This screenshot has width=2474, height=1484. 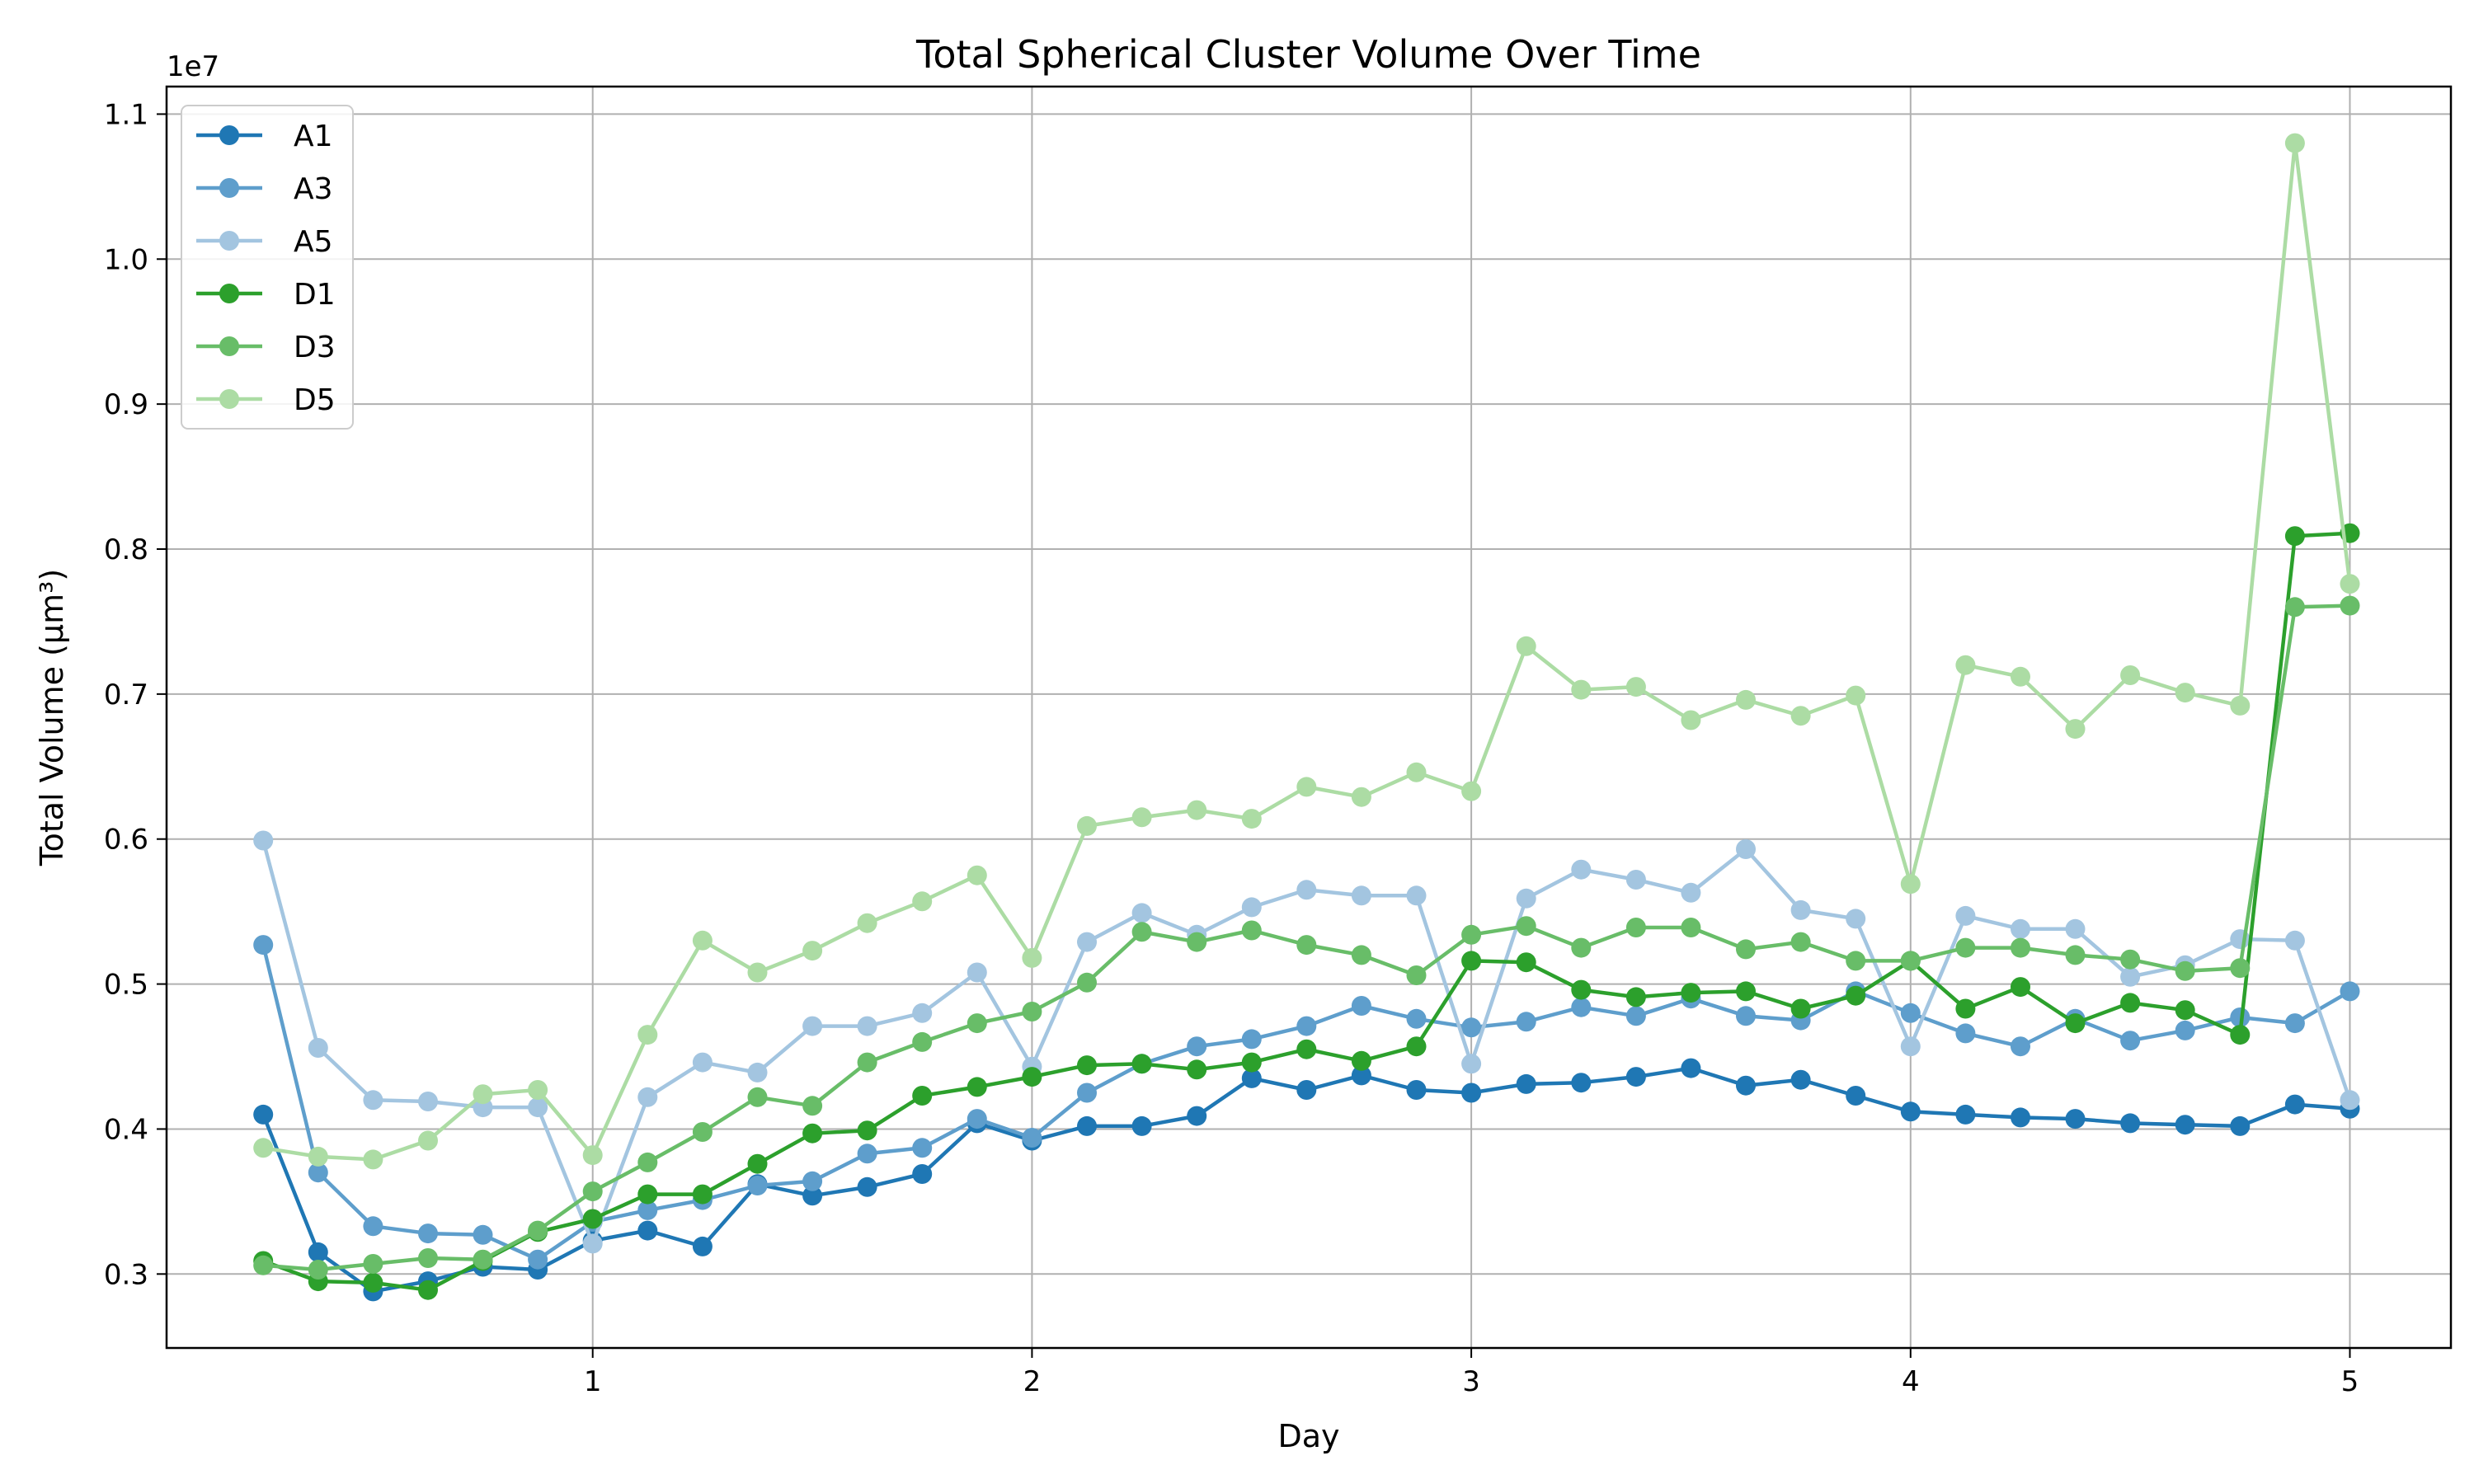 I want to click on legend-item: D1, so click(x=266, y=295).